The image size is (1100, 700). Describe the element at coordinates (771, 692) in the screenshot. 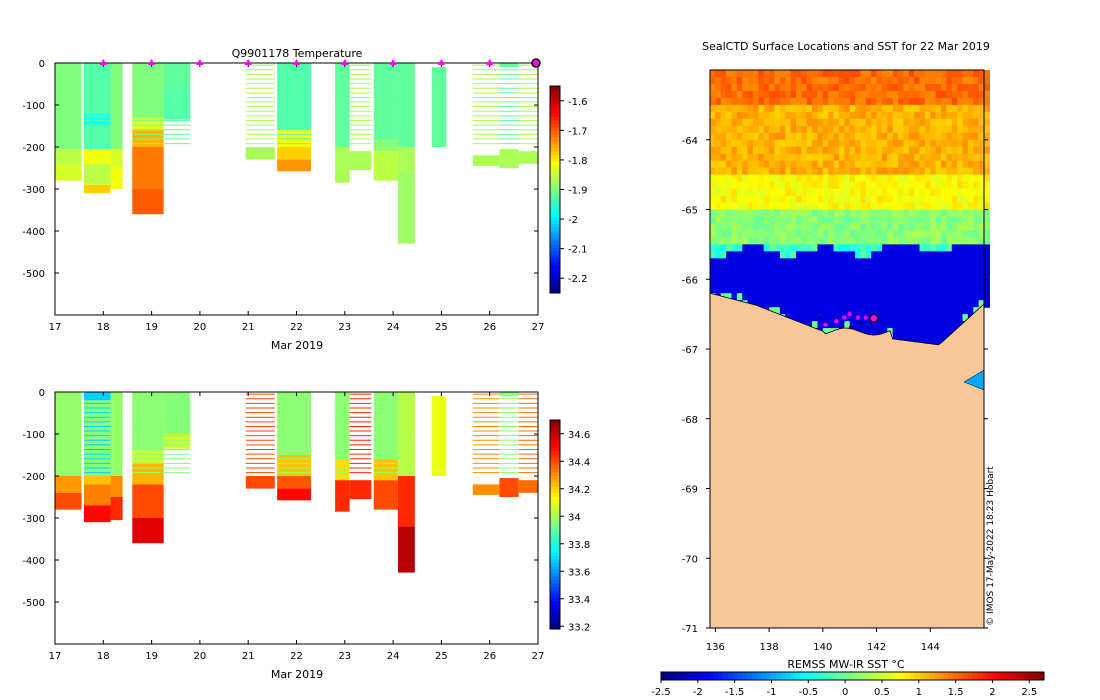

I see `colorbar-tick-label: -1` at that location.